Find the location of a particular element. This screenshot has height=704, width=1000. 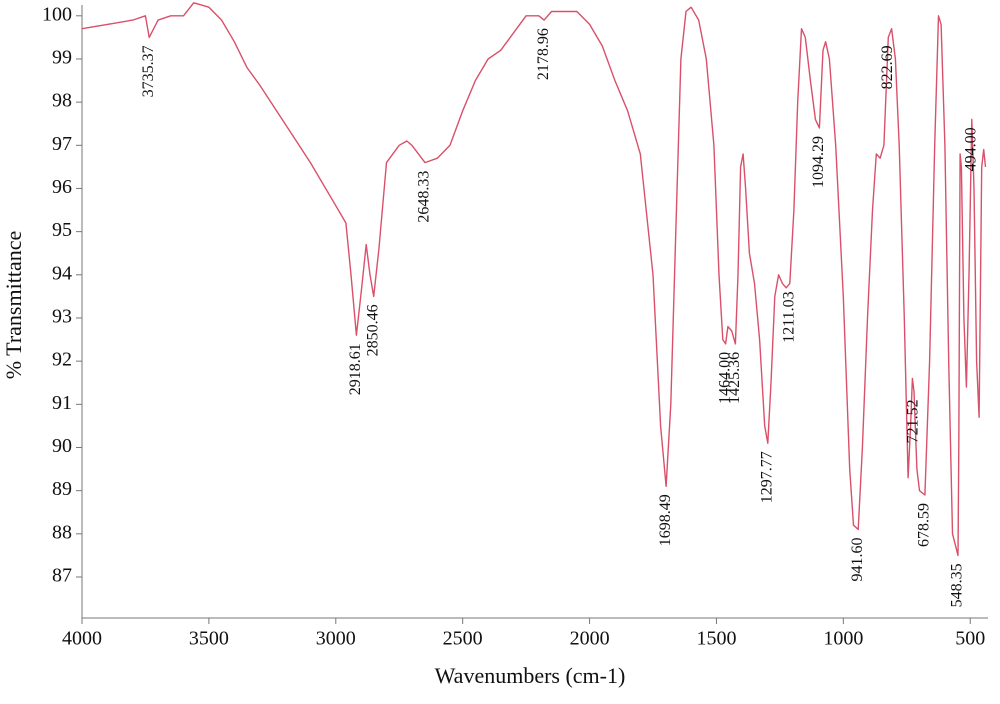

y-tick-label: 93 is located at coordinates (62, 317).